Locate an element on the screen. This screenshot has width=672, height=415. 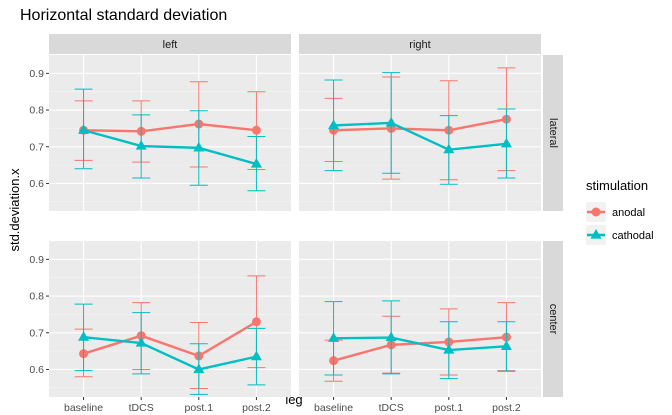
panel-right-lateral is located at coordinates (420, 133).